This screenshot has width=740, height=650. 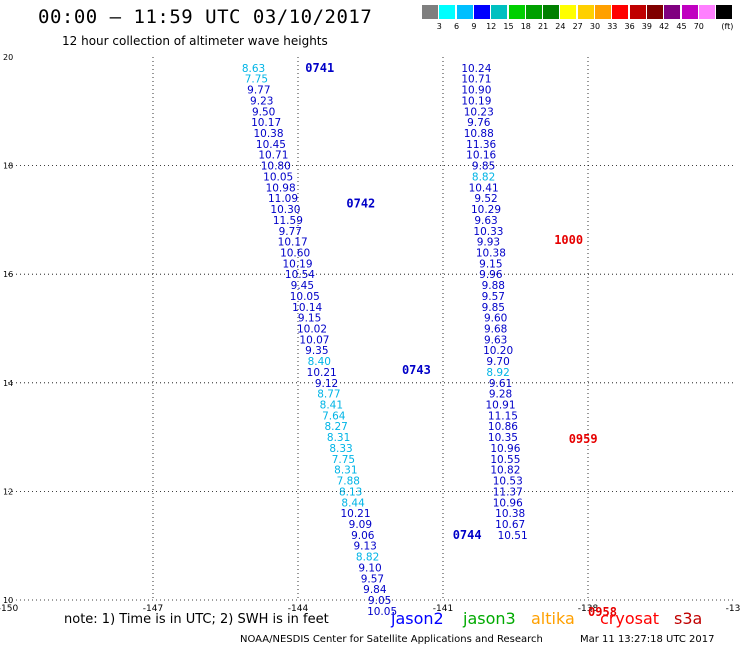 I want to click on y-tick-label: 14, so click(x=8, y=383).